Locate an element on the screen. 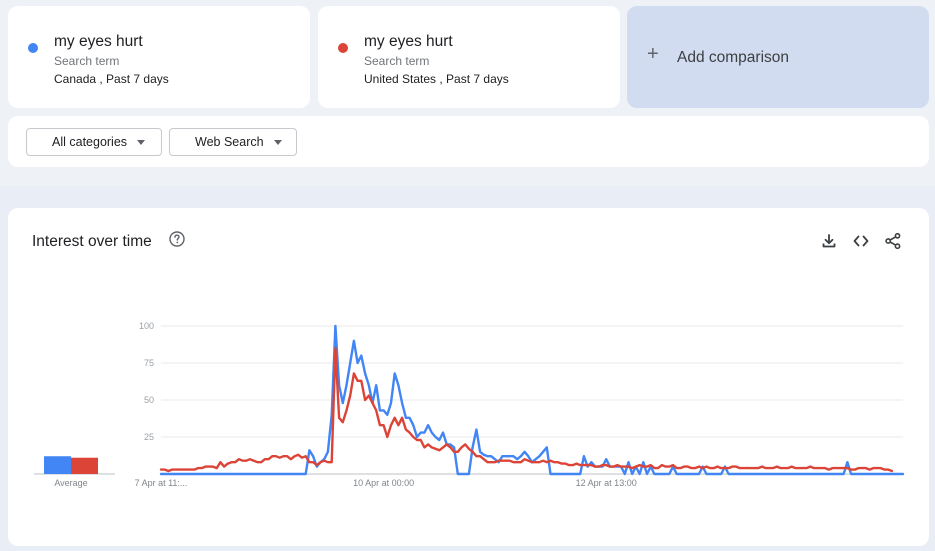 This screenshot has width=935, height=551. series-color-dot-blue is located at coordinates (33, 48).